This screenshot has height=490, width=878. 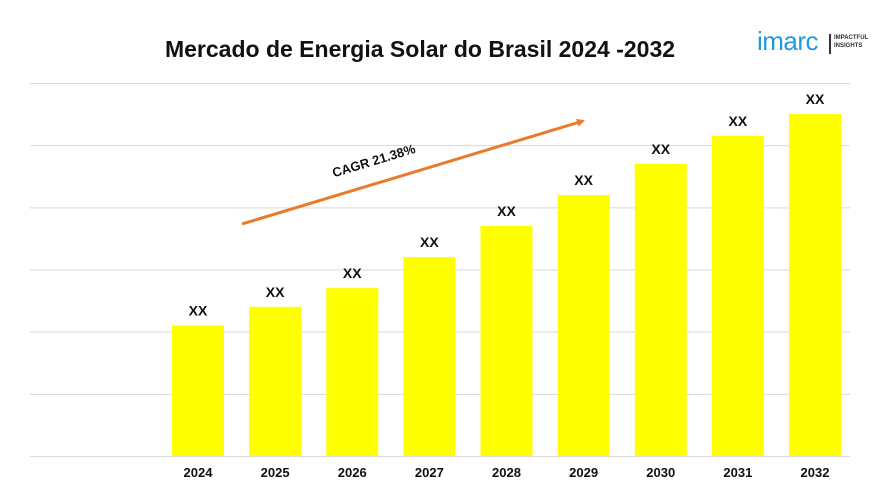 I want to click on imarc-logo: imarc IMPACTFUL INSIGHTS, so click(x=812, y=43).